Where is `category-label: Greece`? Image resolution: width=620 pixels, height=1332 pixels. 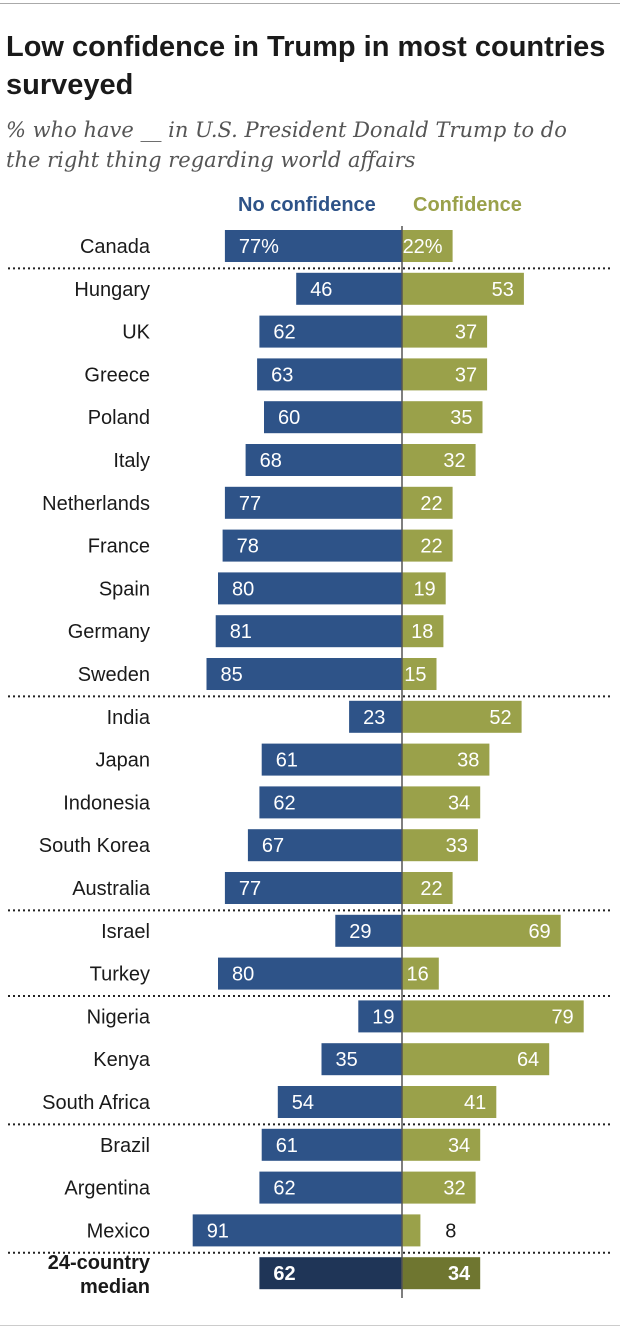
category-label: Greece is located at coordinates (117, 375).